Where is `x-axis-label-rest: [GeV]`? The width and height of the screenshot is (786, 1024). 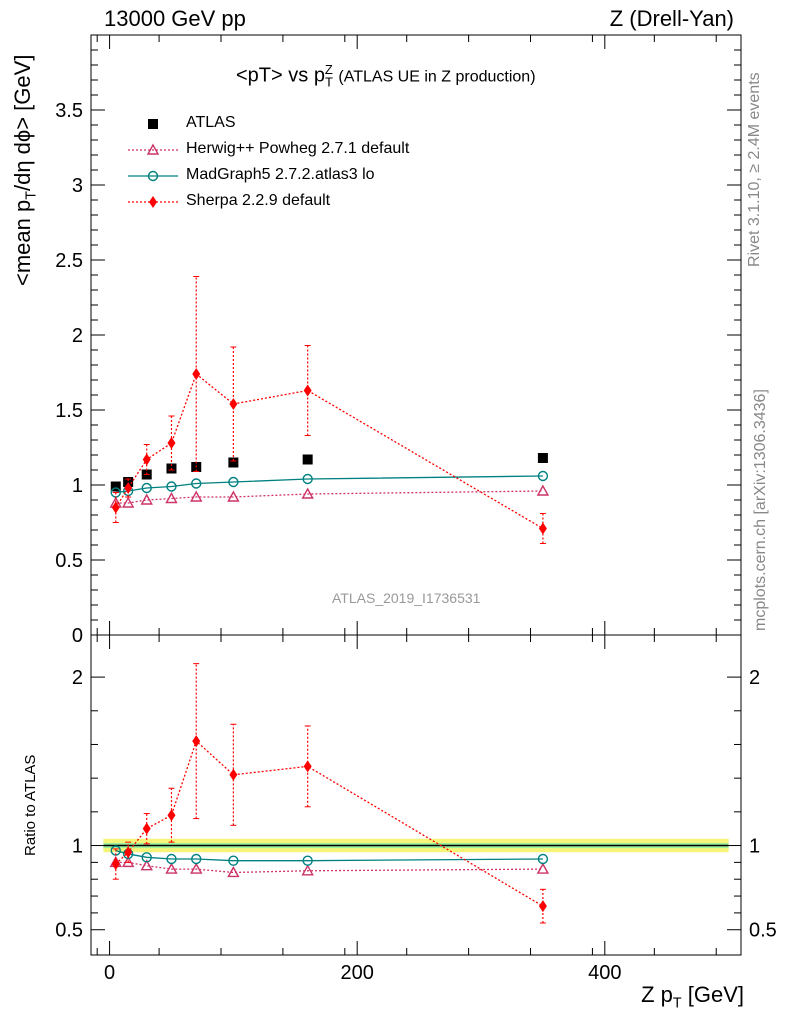 x-axis-label-rest: [GeV] is located at coordinates (712, 994).